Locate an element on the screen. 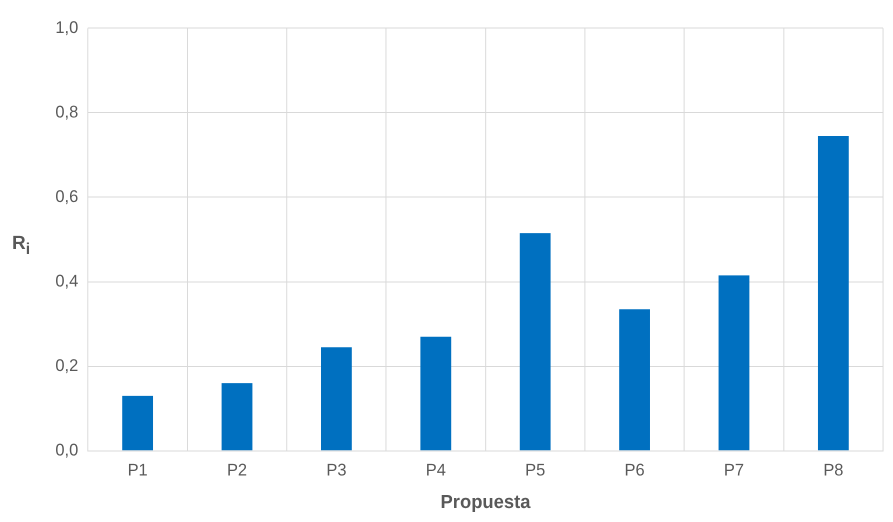 The height and width of the screenshot is (522, 893). y-tick-label: 0,0 is located at coordinates (66, 450).